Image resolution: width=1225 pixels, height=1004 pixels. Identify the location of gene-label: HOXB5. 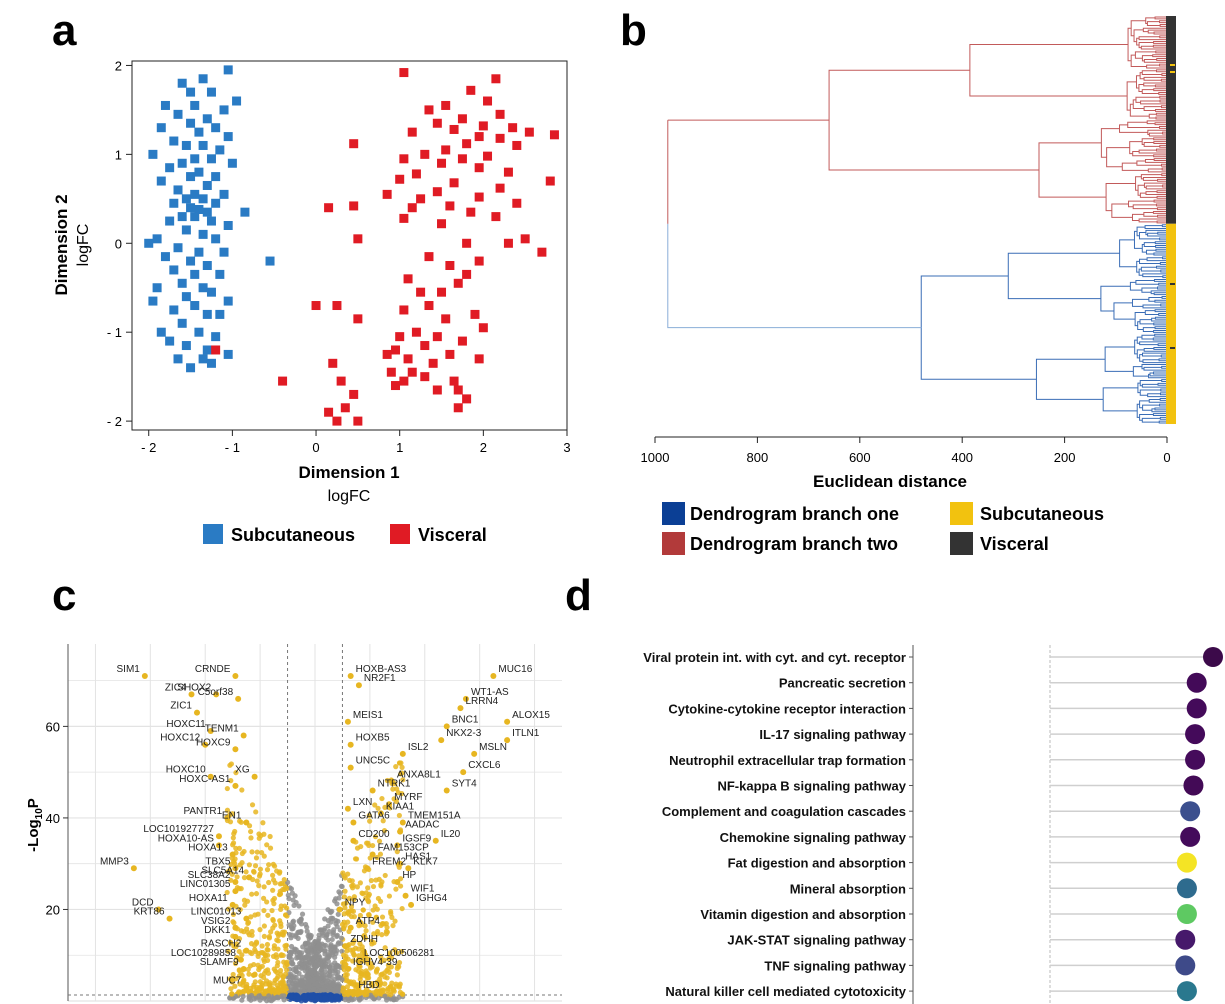
(373, 738).